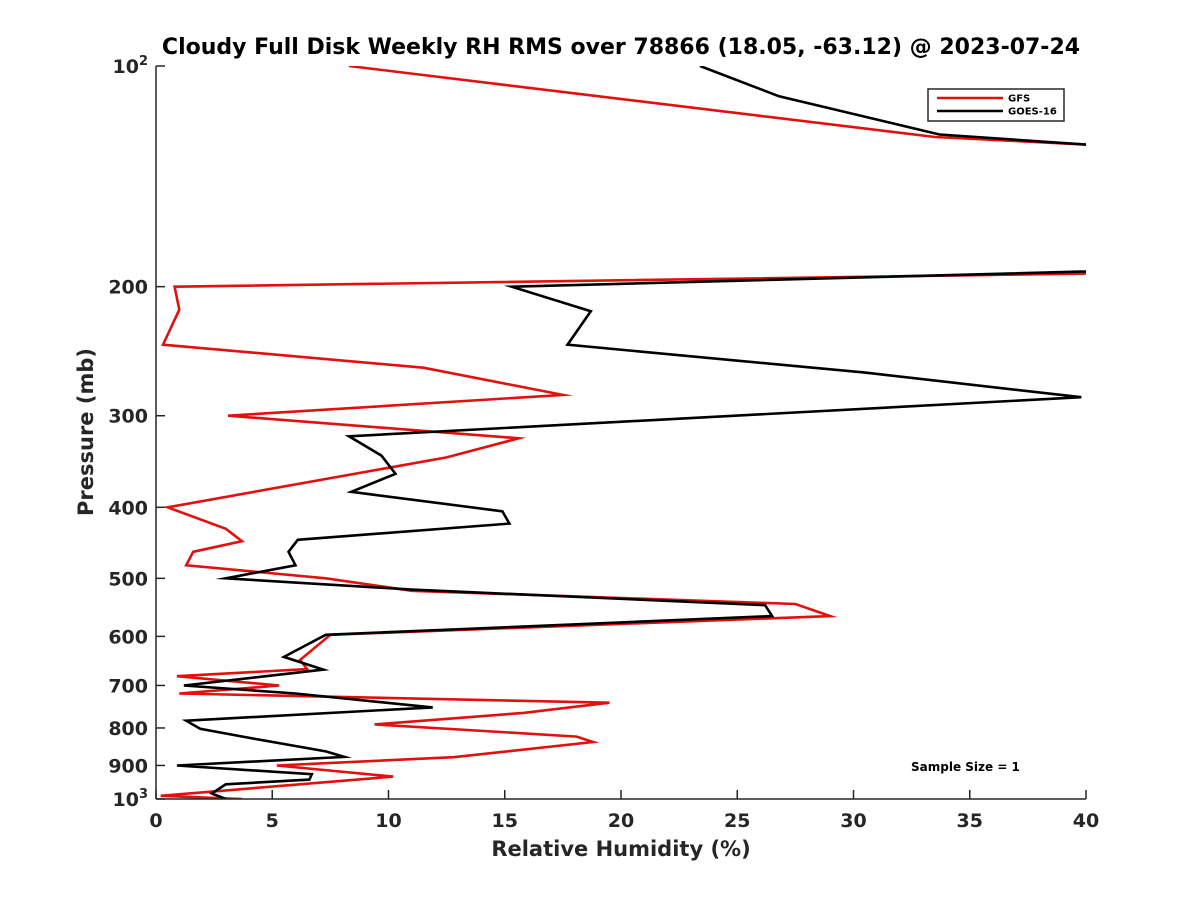  Describe the element at coordinates (853, 821) in the screenshot. I see `x-tick-label: 30` at that location.